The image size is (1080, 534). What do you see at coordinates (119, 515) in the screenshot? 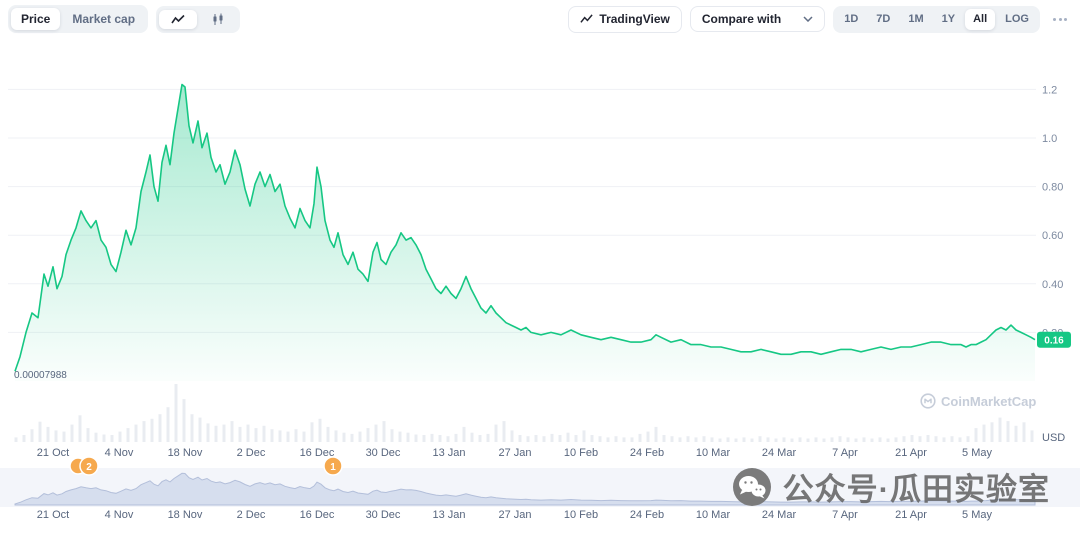
I see `navigator-x-label: 4 Nov` at bounding box center [119, 515].